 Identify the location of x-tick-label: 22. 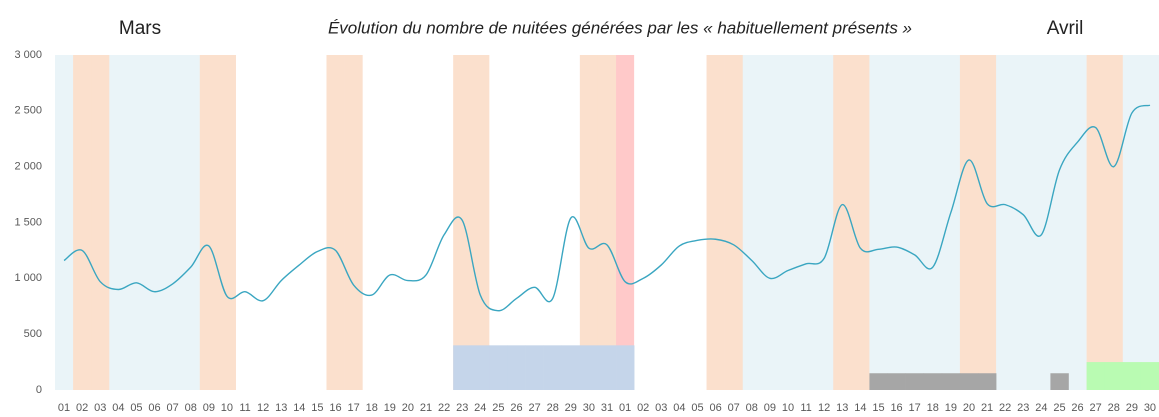
(1005, 408).